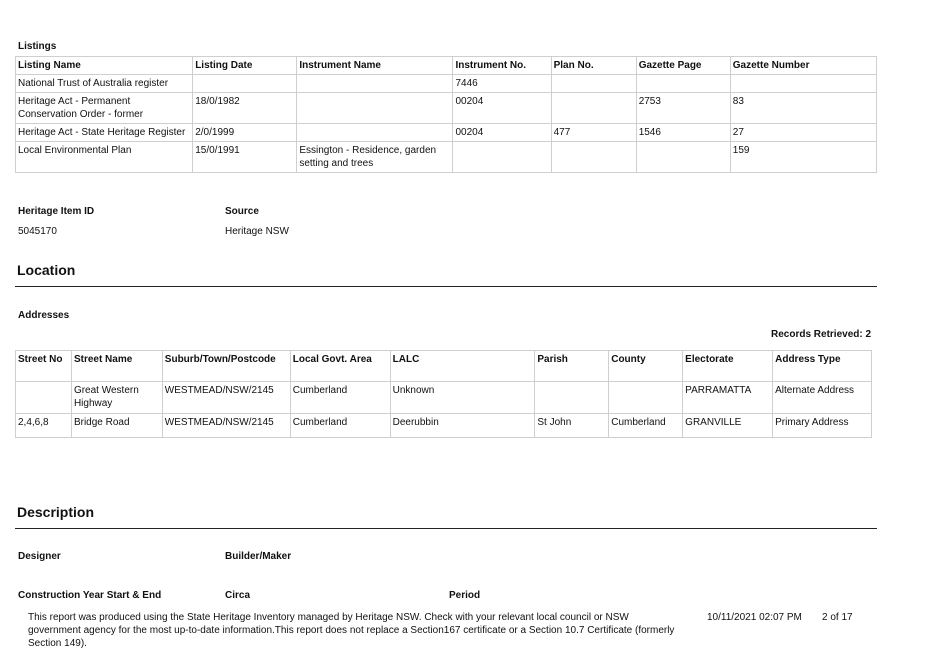  I want to click on column-header: Gazette Page, so click(683, 65).